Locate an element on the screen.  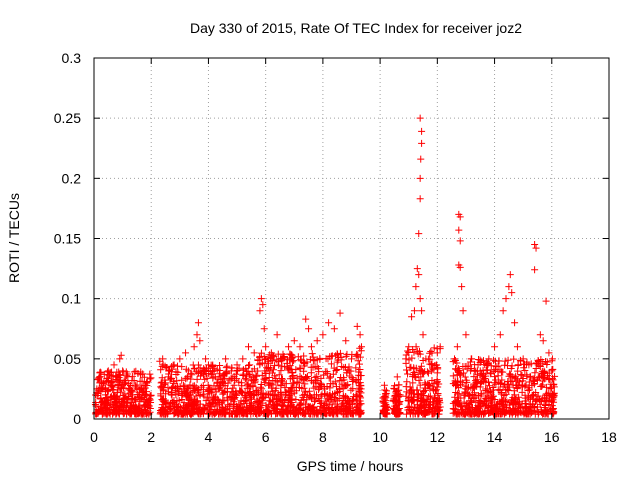
x-axis-label: GPS time / hours is located at coordinates (350, 466).